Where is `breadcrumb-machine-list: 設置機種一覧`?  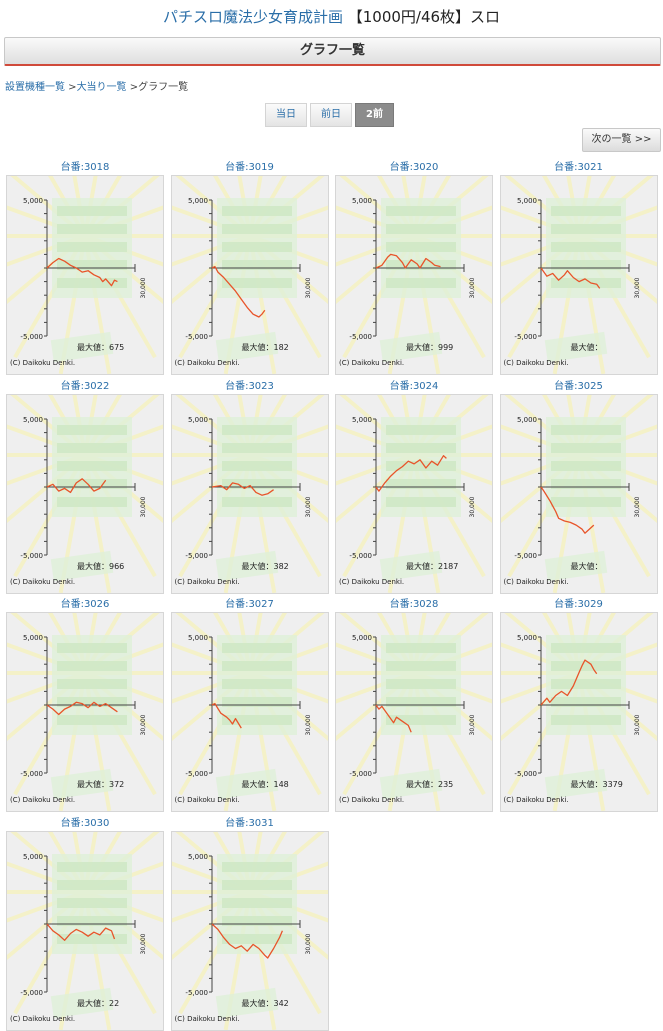 breadcrumb-machine-list: 設置機種一覧 is located at coordinates (35, 87).